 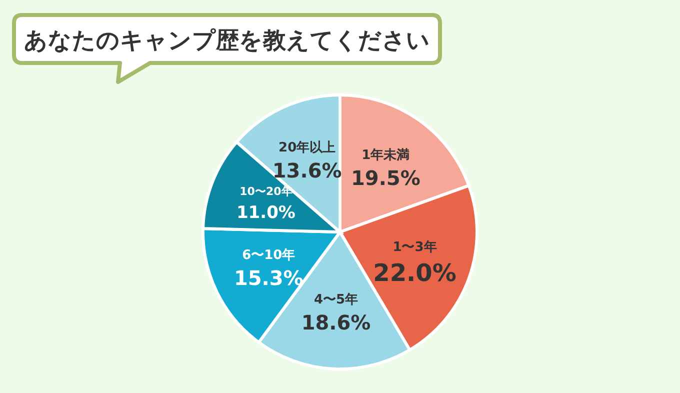 What do you see at coordinates (414, 272) in the screenshot?
I see `data-label: 22.0%` at bounding box center [414, 272].